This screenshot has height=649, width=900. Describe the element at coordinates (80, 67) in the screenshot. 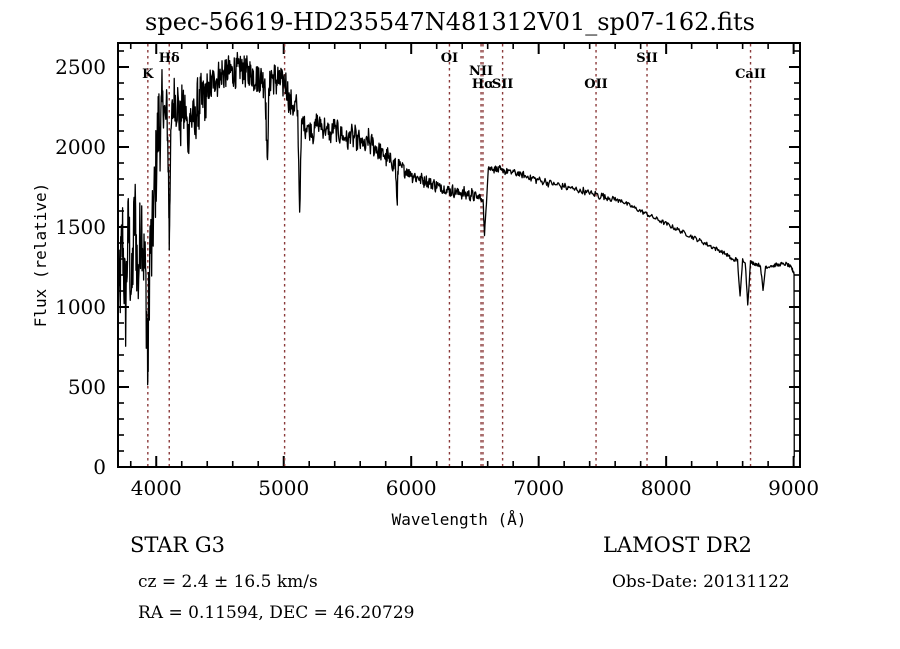

I see `y-tick-label: 2500` at that location.